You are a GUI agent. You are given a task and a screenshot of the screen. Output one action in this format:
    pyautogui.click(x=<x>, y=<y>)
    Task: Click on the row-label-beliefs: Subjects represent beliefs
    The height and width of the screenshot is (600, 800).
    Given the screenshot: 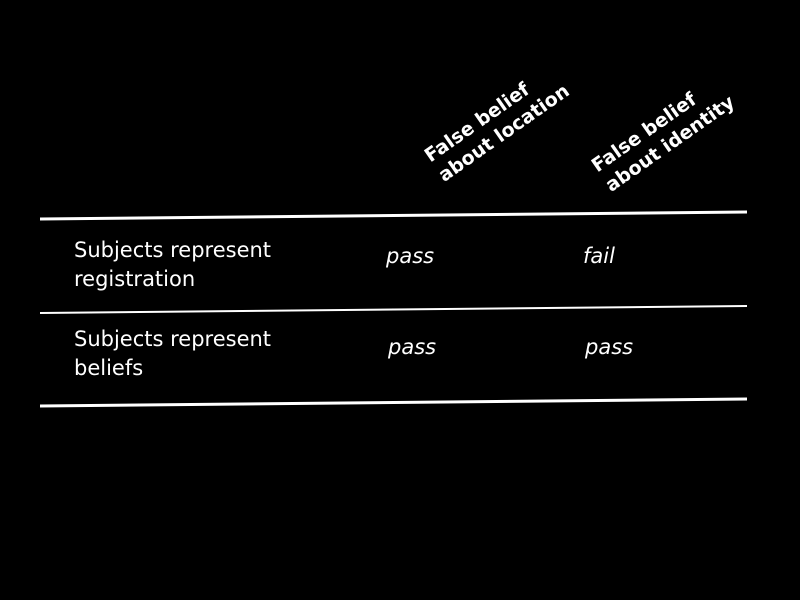 What is the action you would take?
    pyautogui.click(x=172, y=354)
    